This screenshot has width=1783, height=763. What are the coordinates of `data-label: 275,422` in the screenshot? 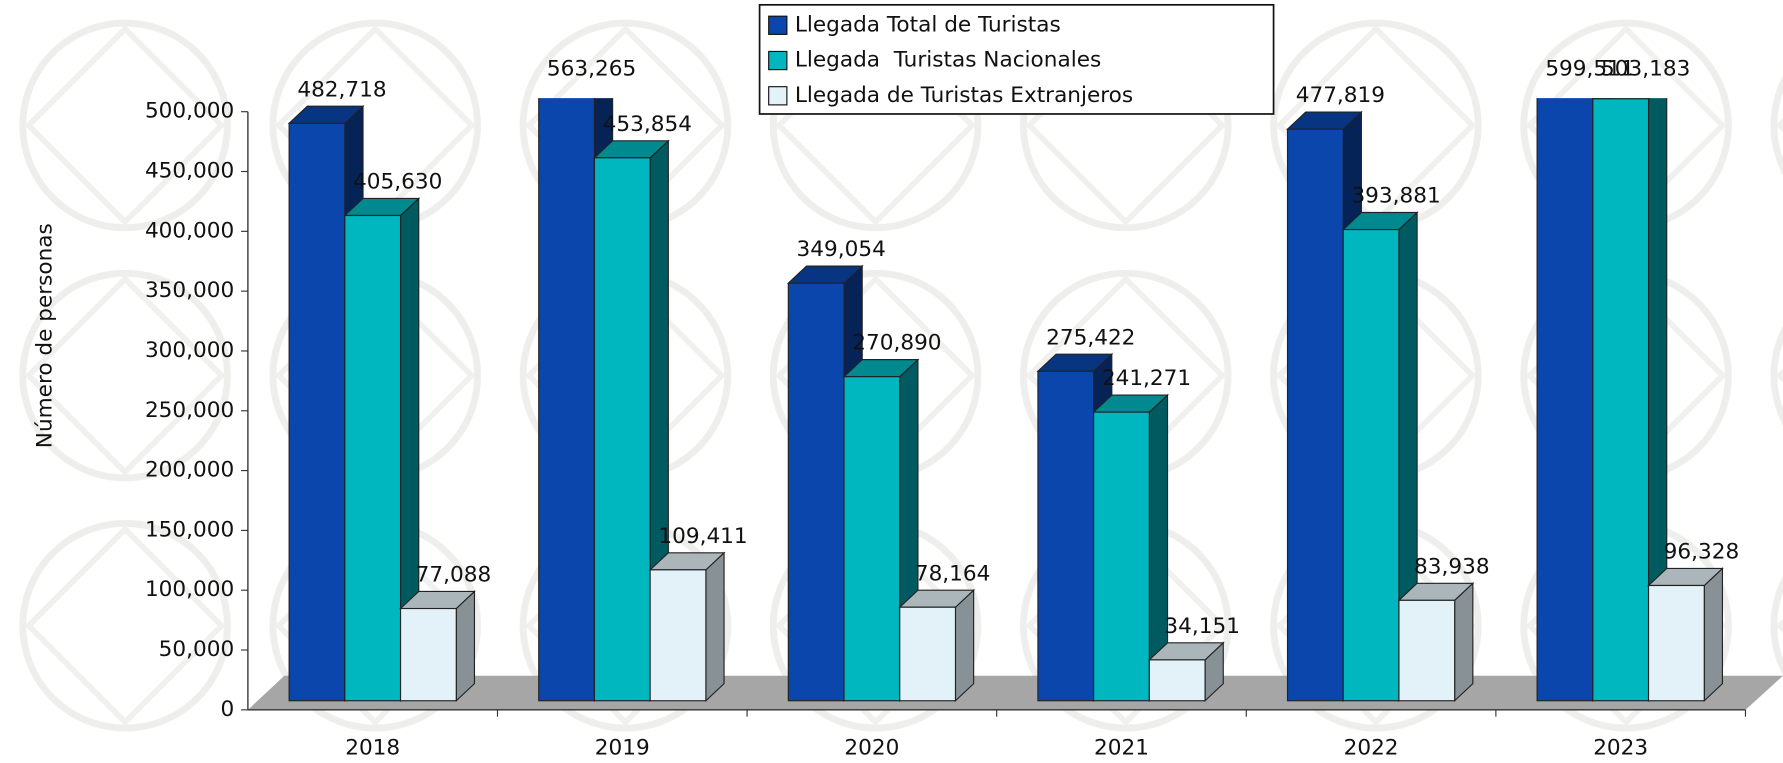 It's located at (1090, 337).